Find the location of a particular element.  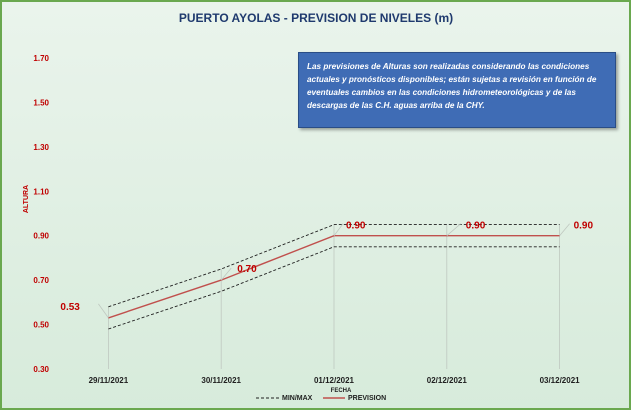

data-label: 0.70 is located at coordinates (247, 269).